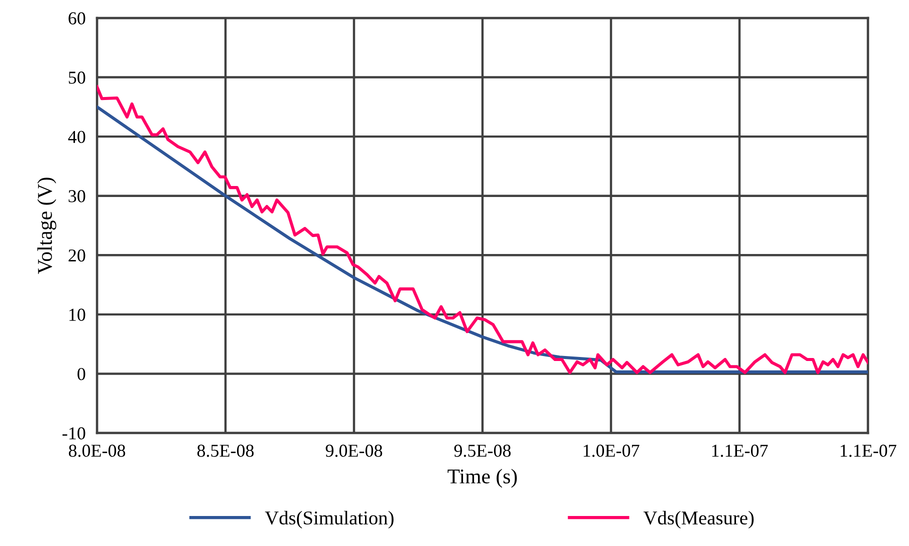 This screenshot has height=546, width=909. I want to click on y-tick-label: 20, so click(77, 255).